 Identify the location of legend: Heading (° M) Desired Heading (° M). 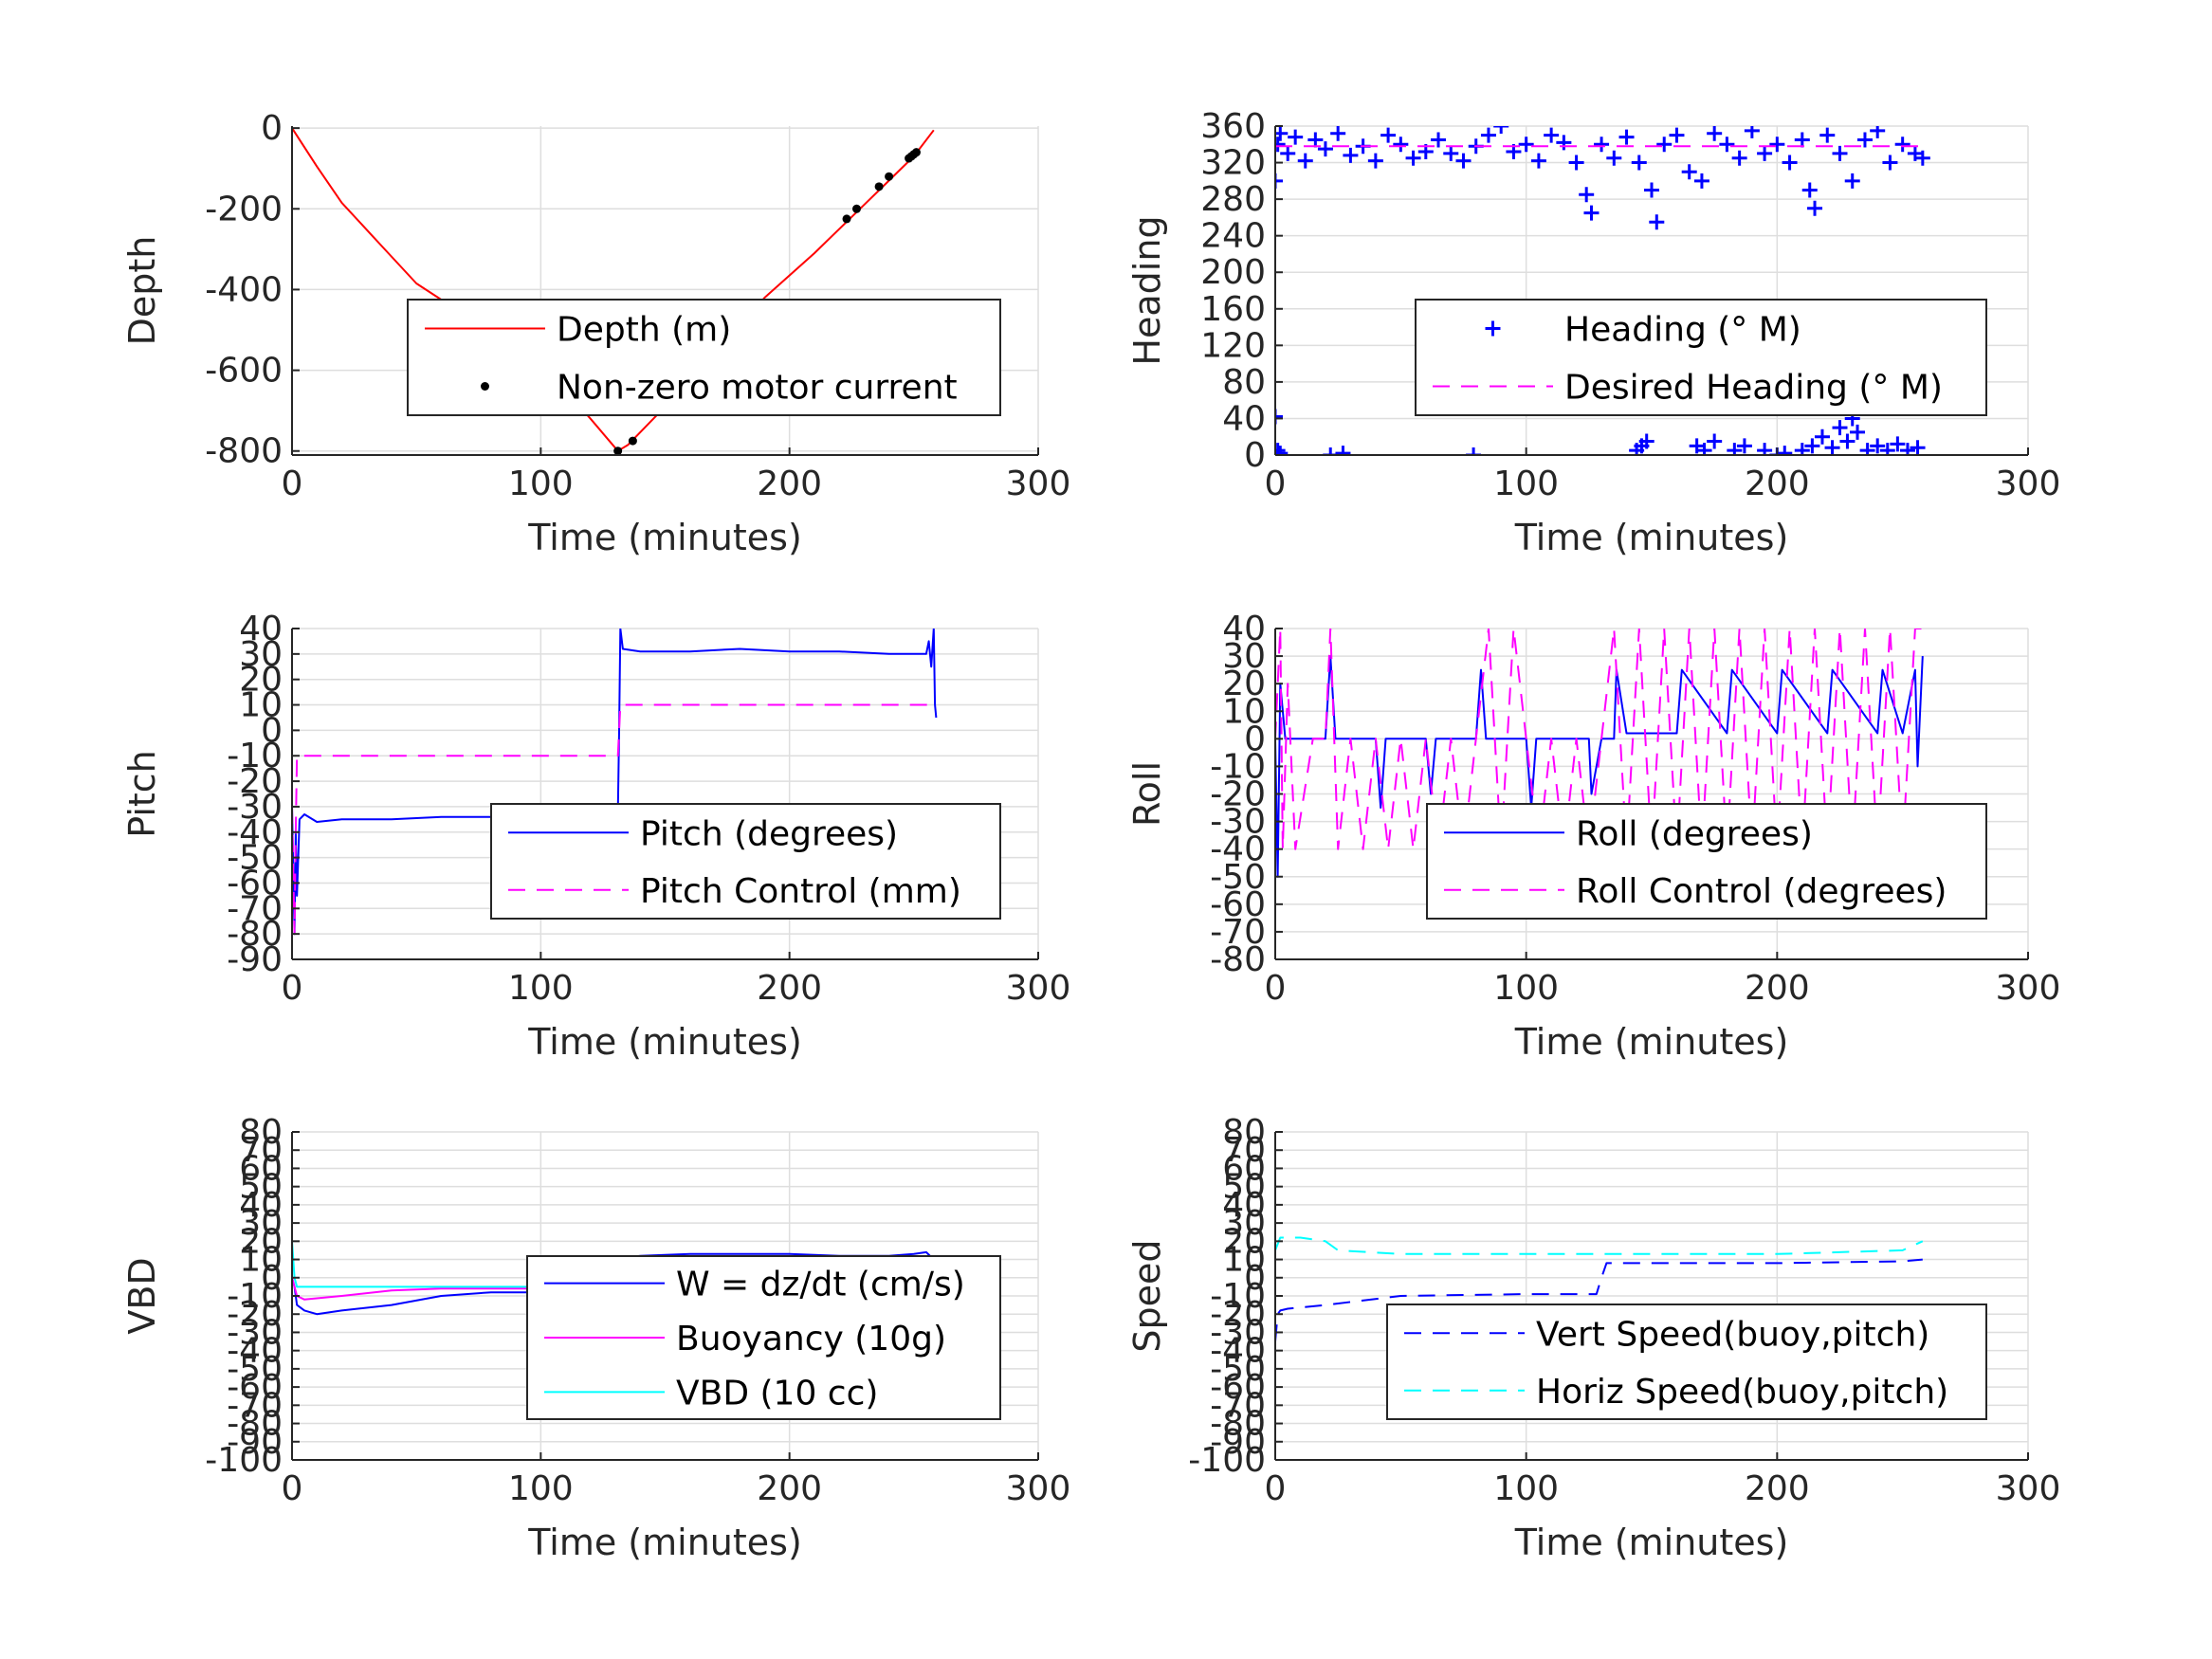
(1701, 357).